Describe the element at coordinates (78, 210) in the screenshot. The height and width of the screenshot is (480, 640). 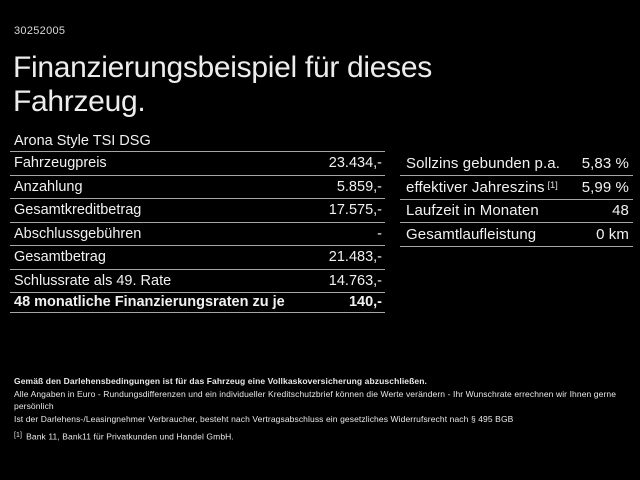
I see `finance-row-label: Gesamtkreditbetrag` at that location.